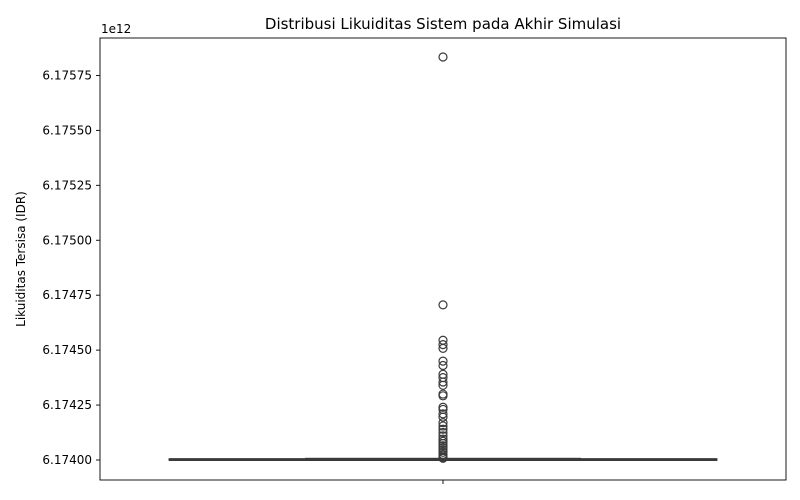  Describe the element at coordinates (116, 29) in the screenshot. I see `y-offset-label: 1e12` at that location.